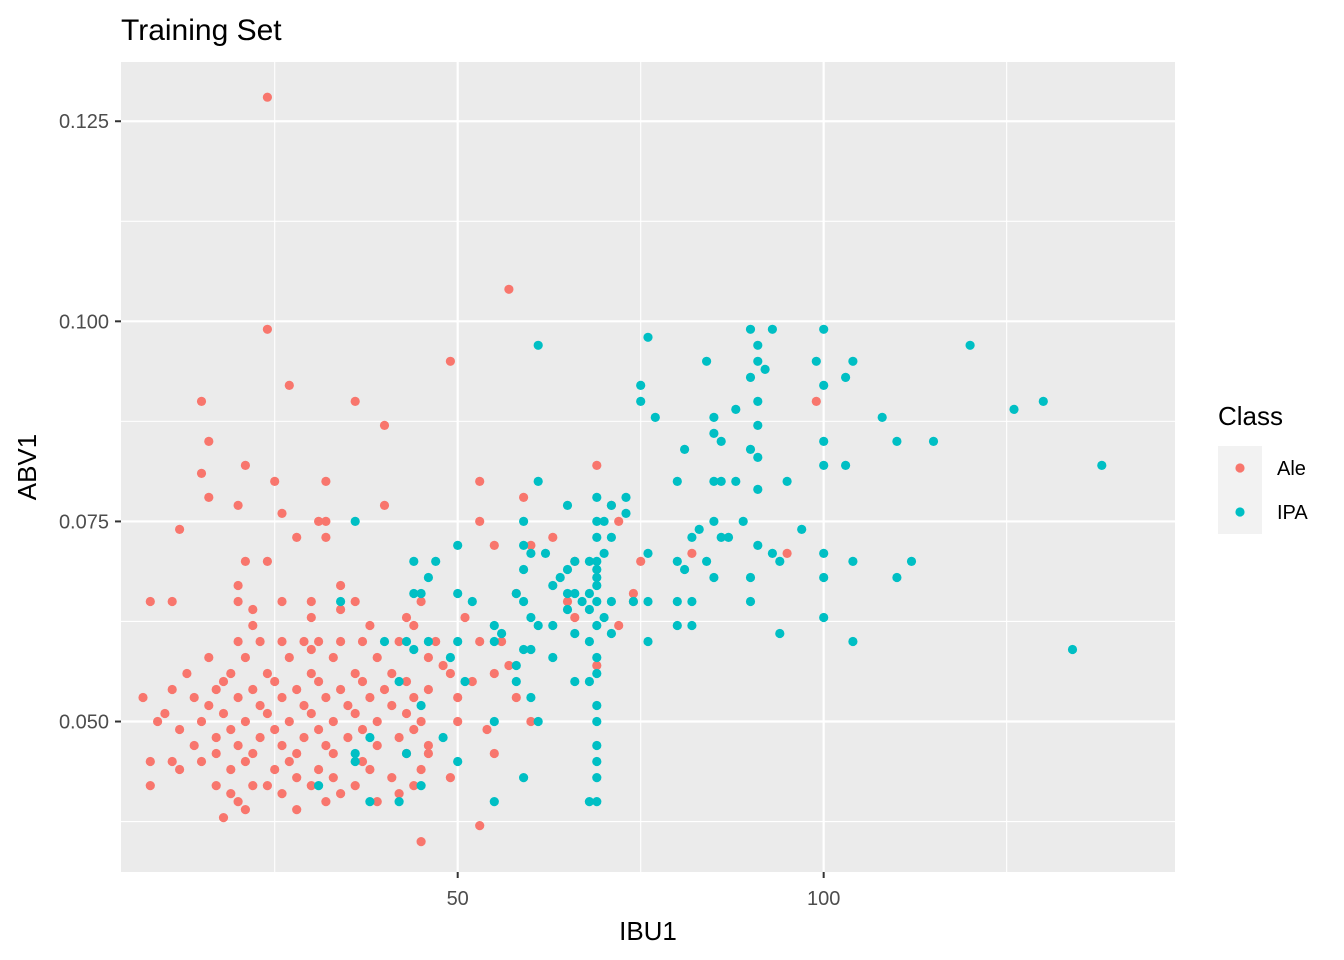 The height and width of the screenshot is (960, 1344). I want to click on legend-label-ale: Ale, so click(1291, 469).